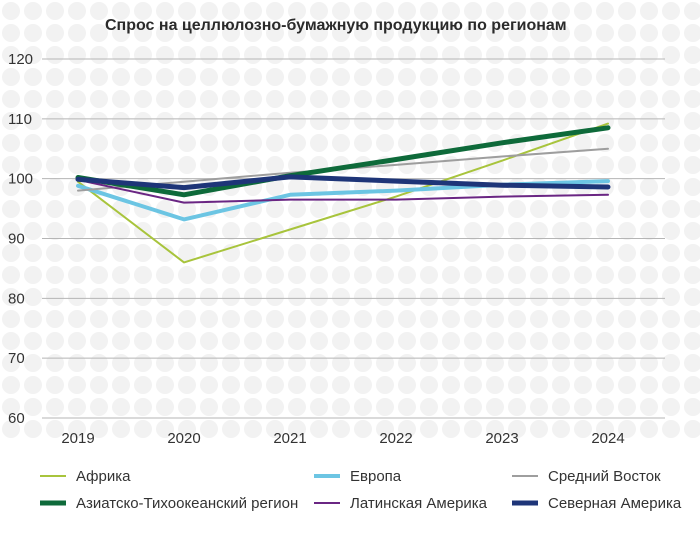 This screenshot has height=535, width=700. Describe the element at coordinates (20, 59) in the screenshot. I see `y-tick-label: 120` at that location.